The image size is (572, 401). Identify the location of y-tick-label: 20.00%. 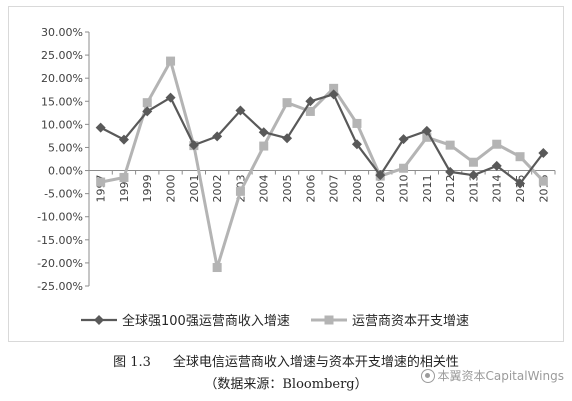
(62, 78).